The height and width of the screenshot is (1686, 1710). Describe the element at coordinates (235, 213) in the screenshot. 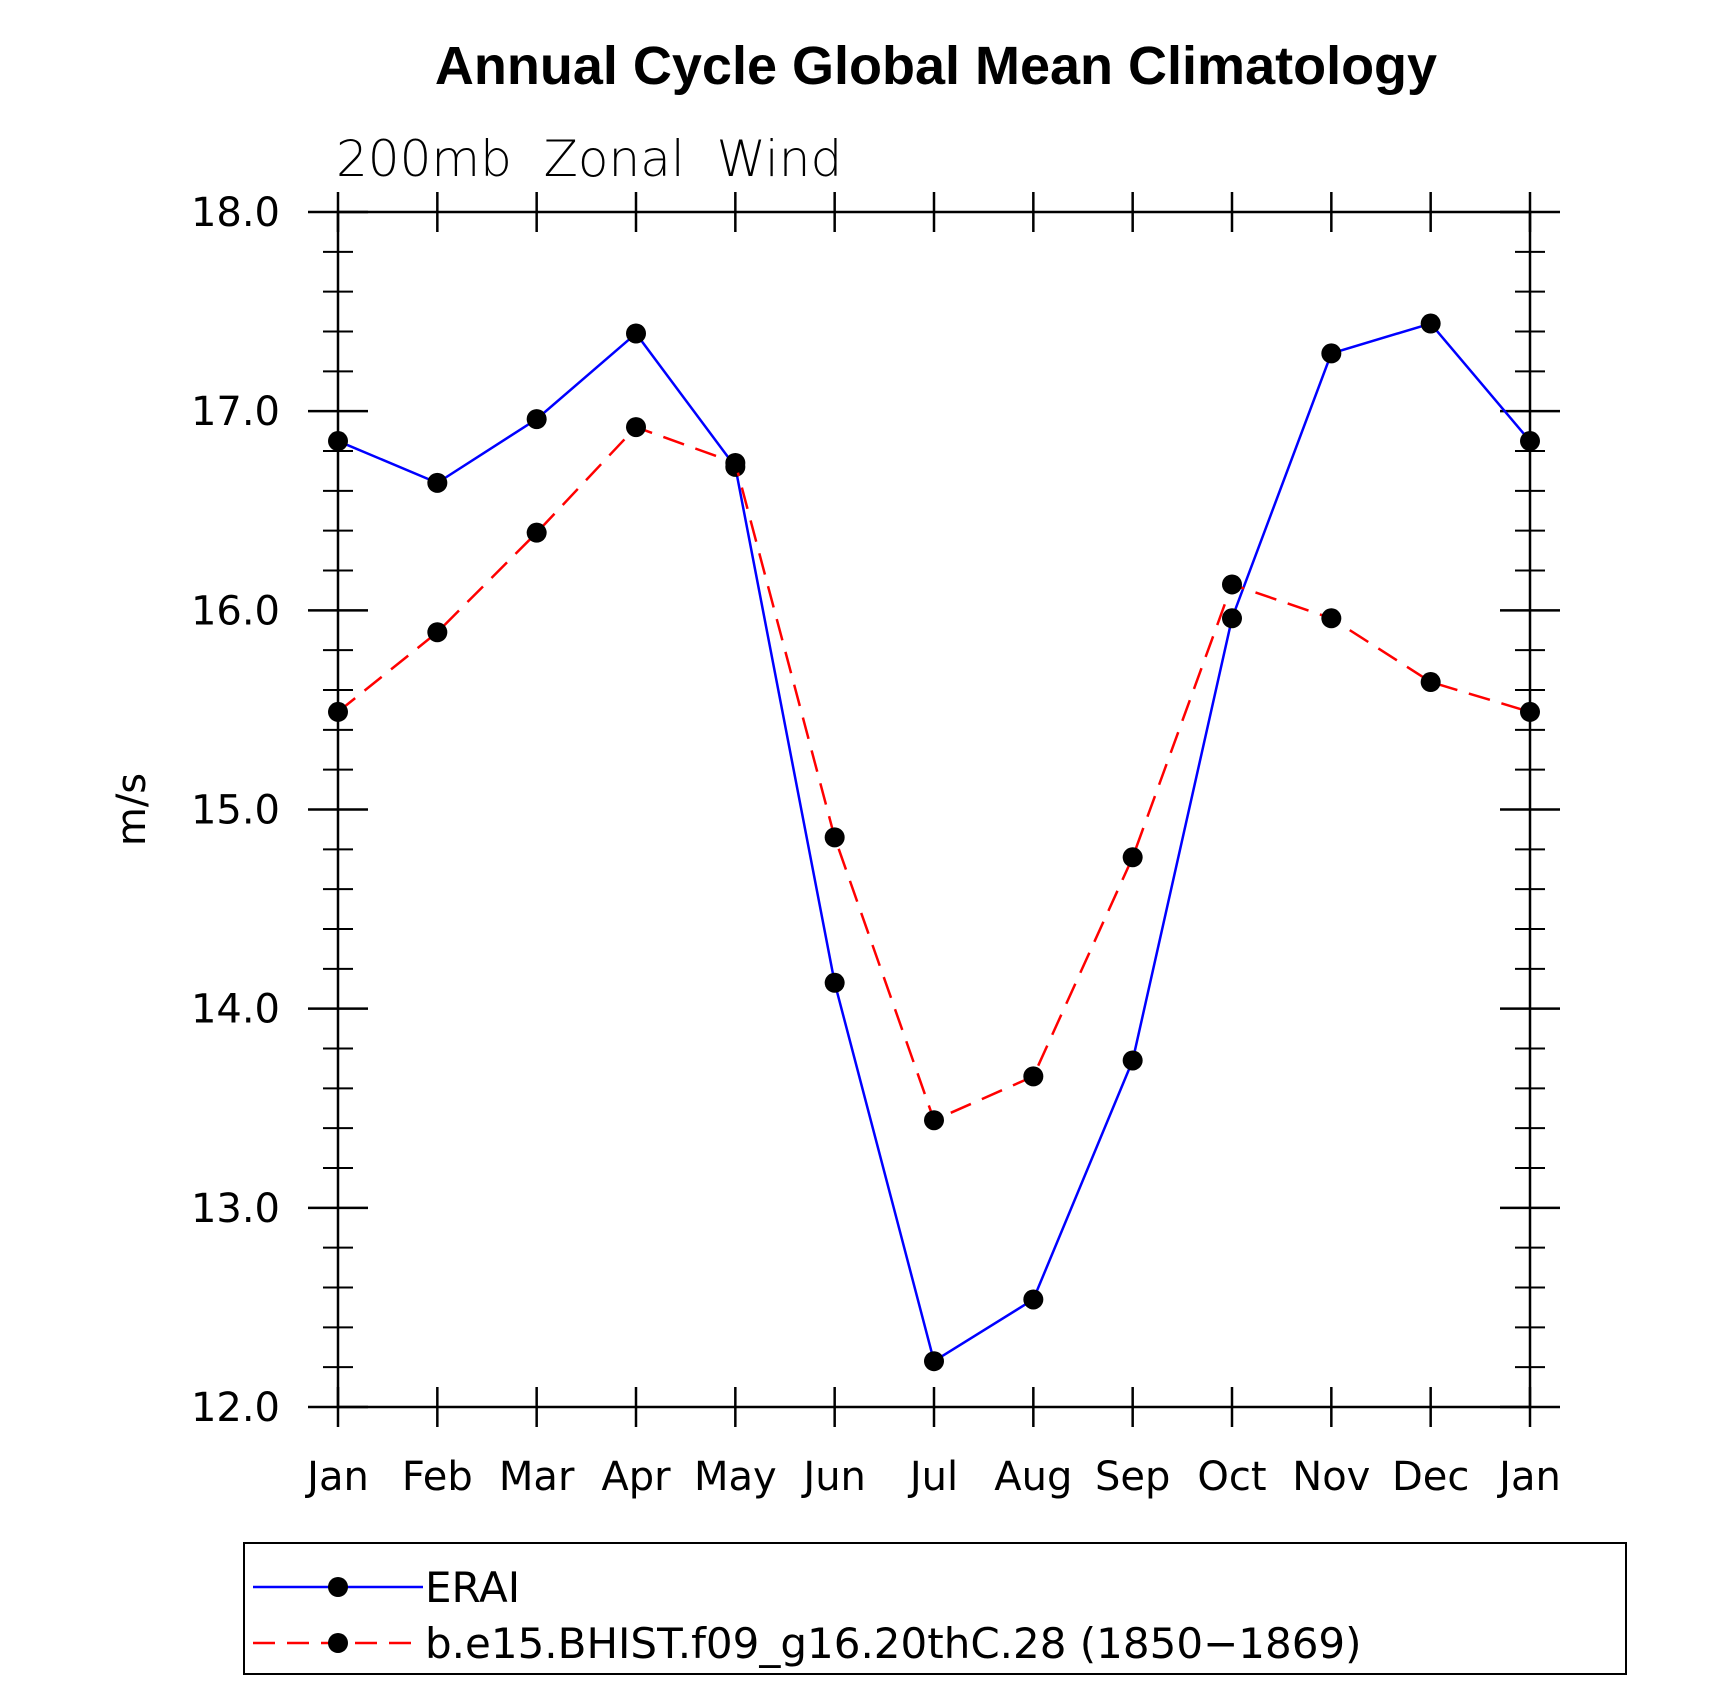

I see `y-tick-label: 18.0` at that location.